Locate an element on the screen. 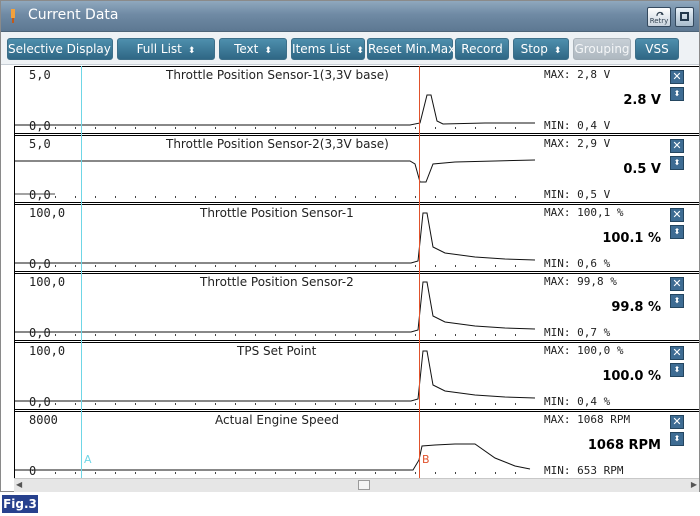  current-value: 99.8 % is located at coordinates (636, 307).